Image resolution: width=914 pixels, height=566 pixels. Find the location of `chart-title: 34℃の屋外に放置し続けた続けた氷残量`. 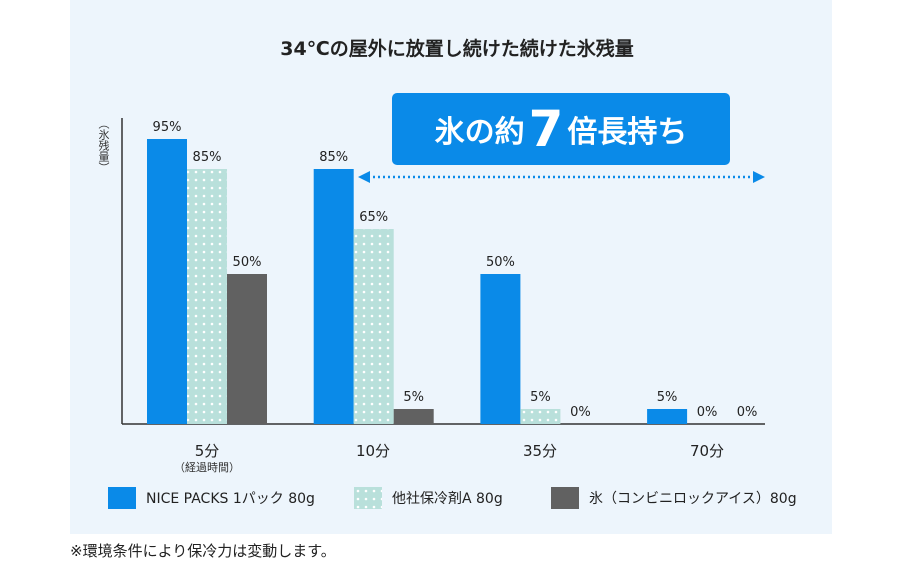

chart-title: 34℃の屋外に放置し続けた続けた氷残量 is located at coordinates (457, 49).